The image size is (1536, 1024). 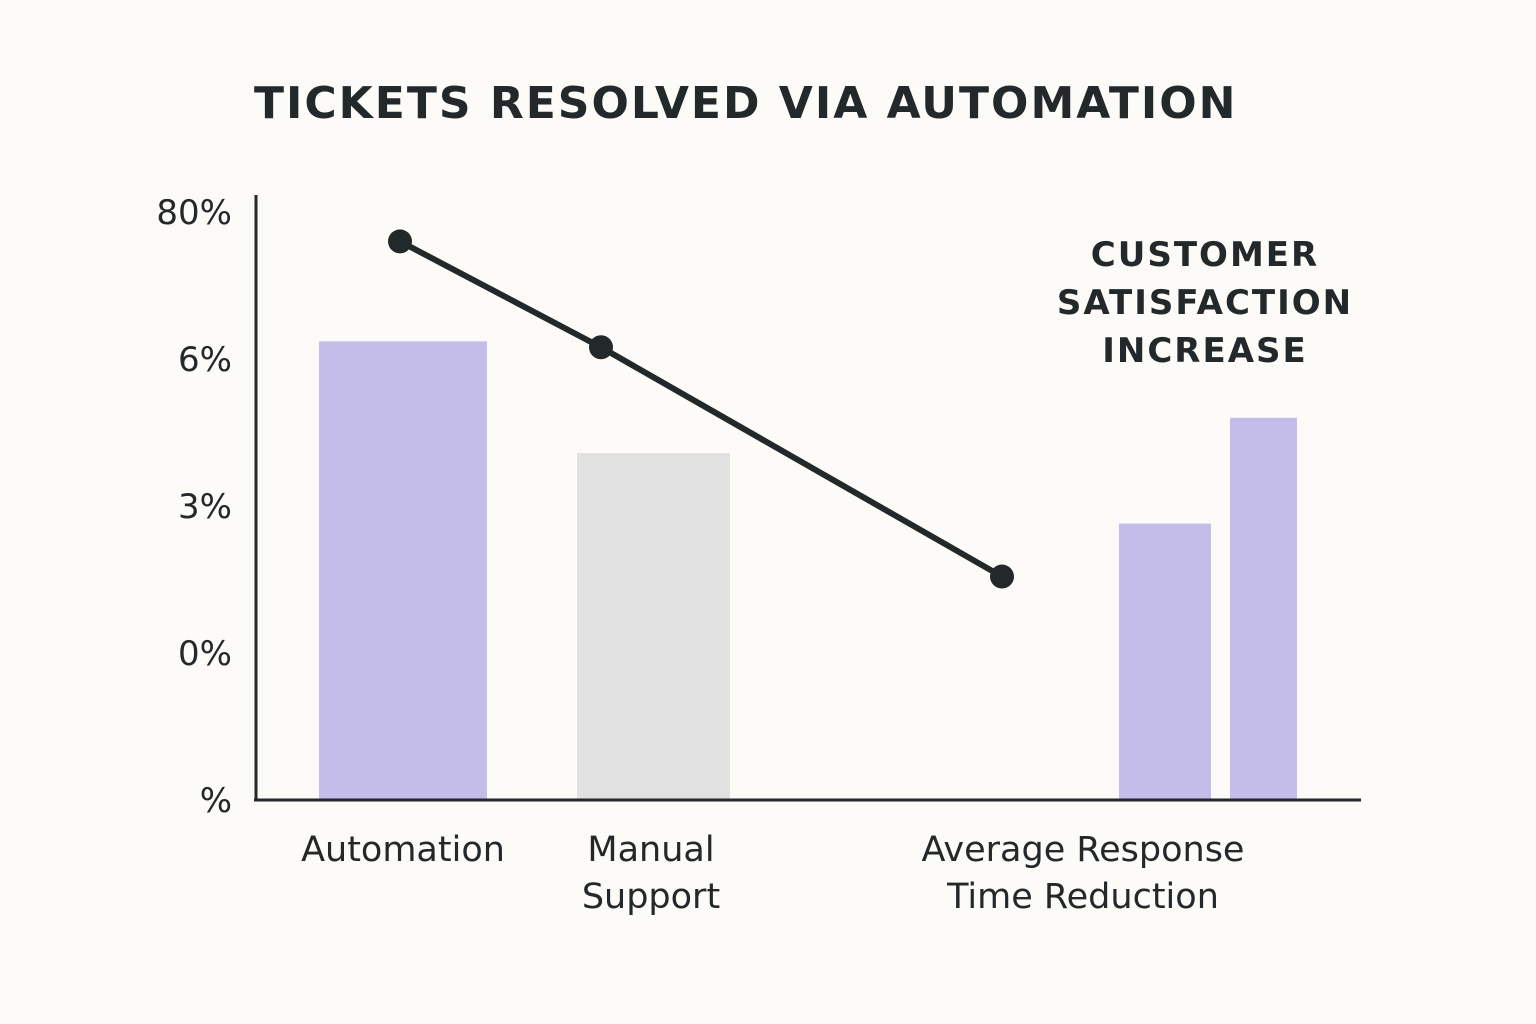 I want to click on chart-title: TICKETS RESOLVED VIA AUTOMATION, so click(x=746, y=103).